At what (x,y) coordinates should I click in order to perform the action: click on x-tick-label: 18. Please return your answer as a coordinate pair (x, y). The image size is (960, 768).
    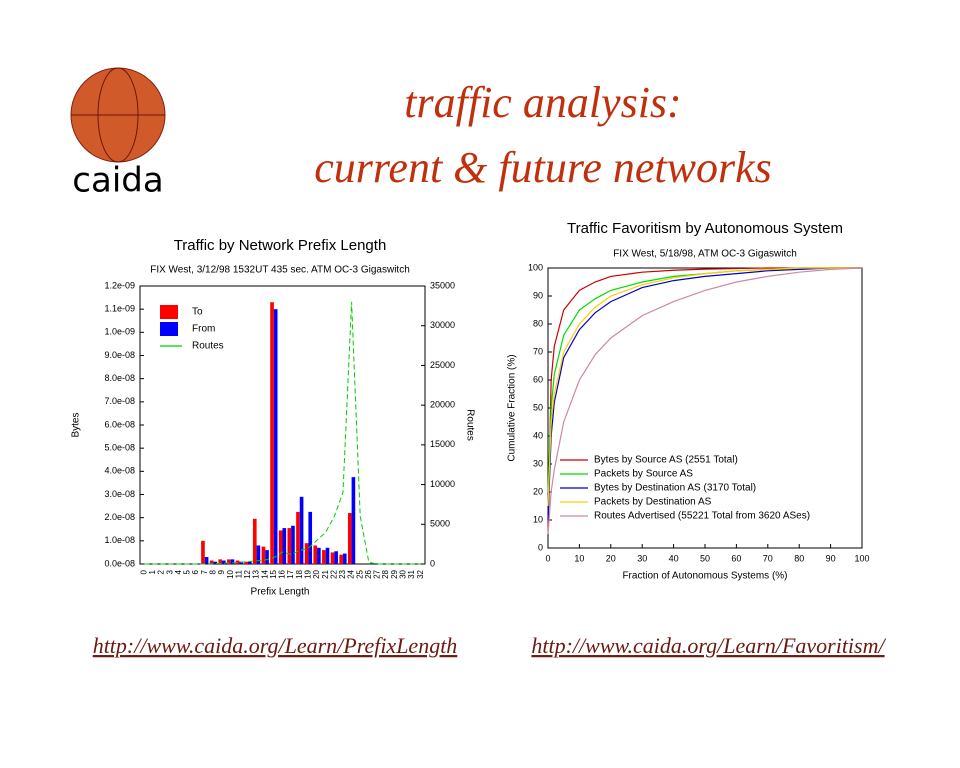
    Looking at the image, I should click on (299, 573).